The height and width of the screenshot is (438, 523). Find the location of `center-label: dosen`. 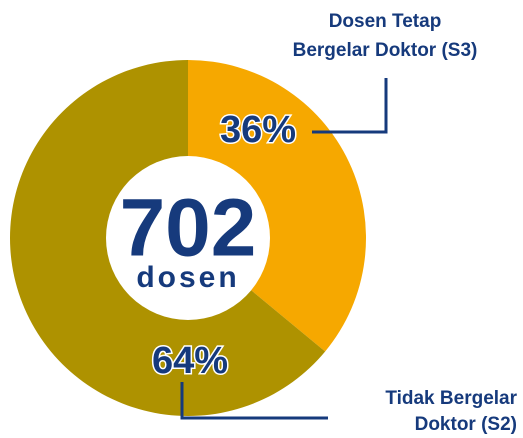

center-label: dosen is located at coordinates (187, 277).